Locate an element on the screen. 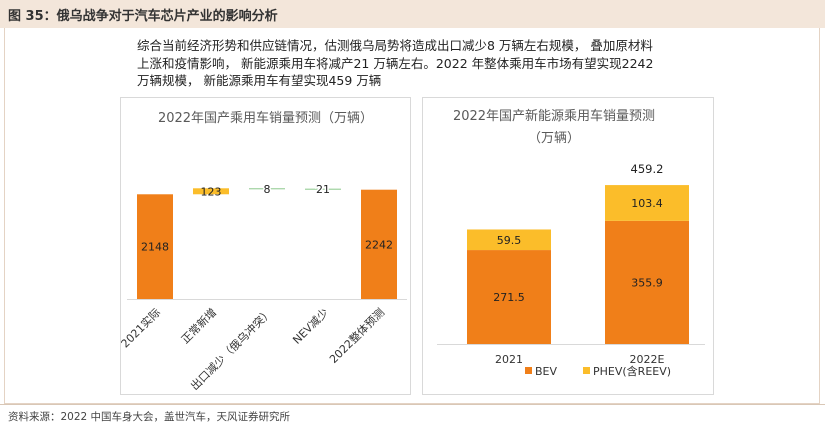 The width and height of the screenshot is (825, 436). nev-chart-title-line: （万辆） is located at coordinates (554, 138).